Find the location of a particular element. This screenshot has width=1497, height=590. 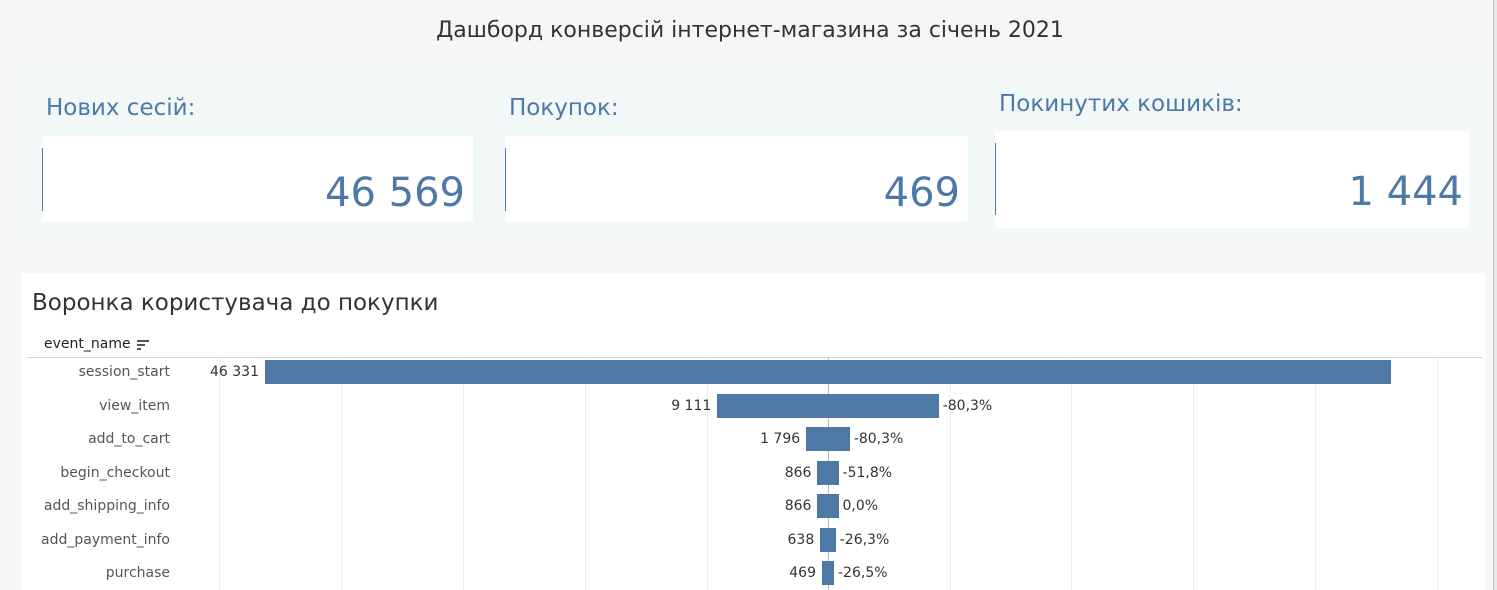

kpi-value-new-sessions: 46 569 is located at coordinates (395, 193).